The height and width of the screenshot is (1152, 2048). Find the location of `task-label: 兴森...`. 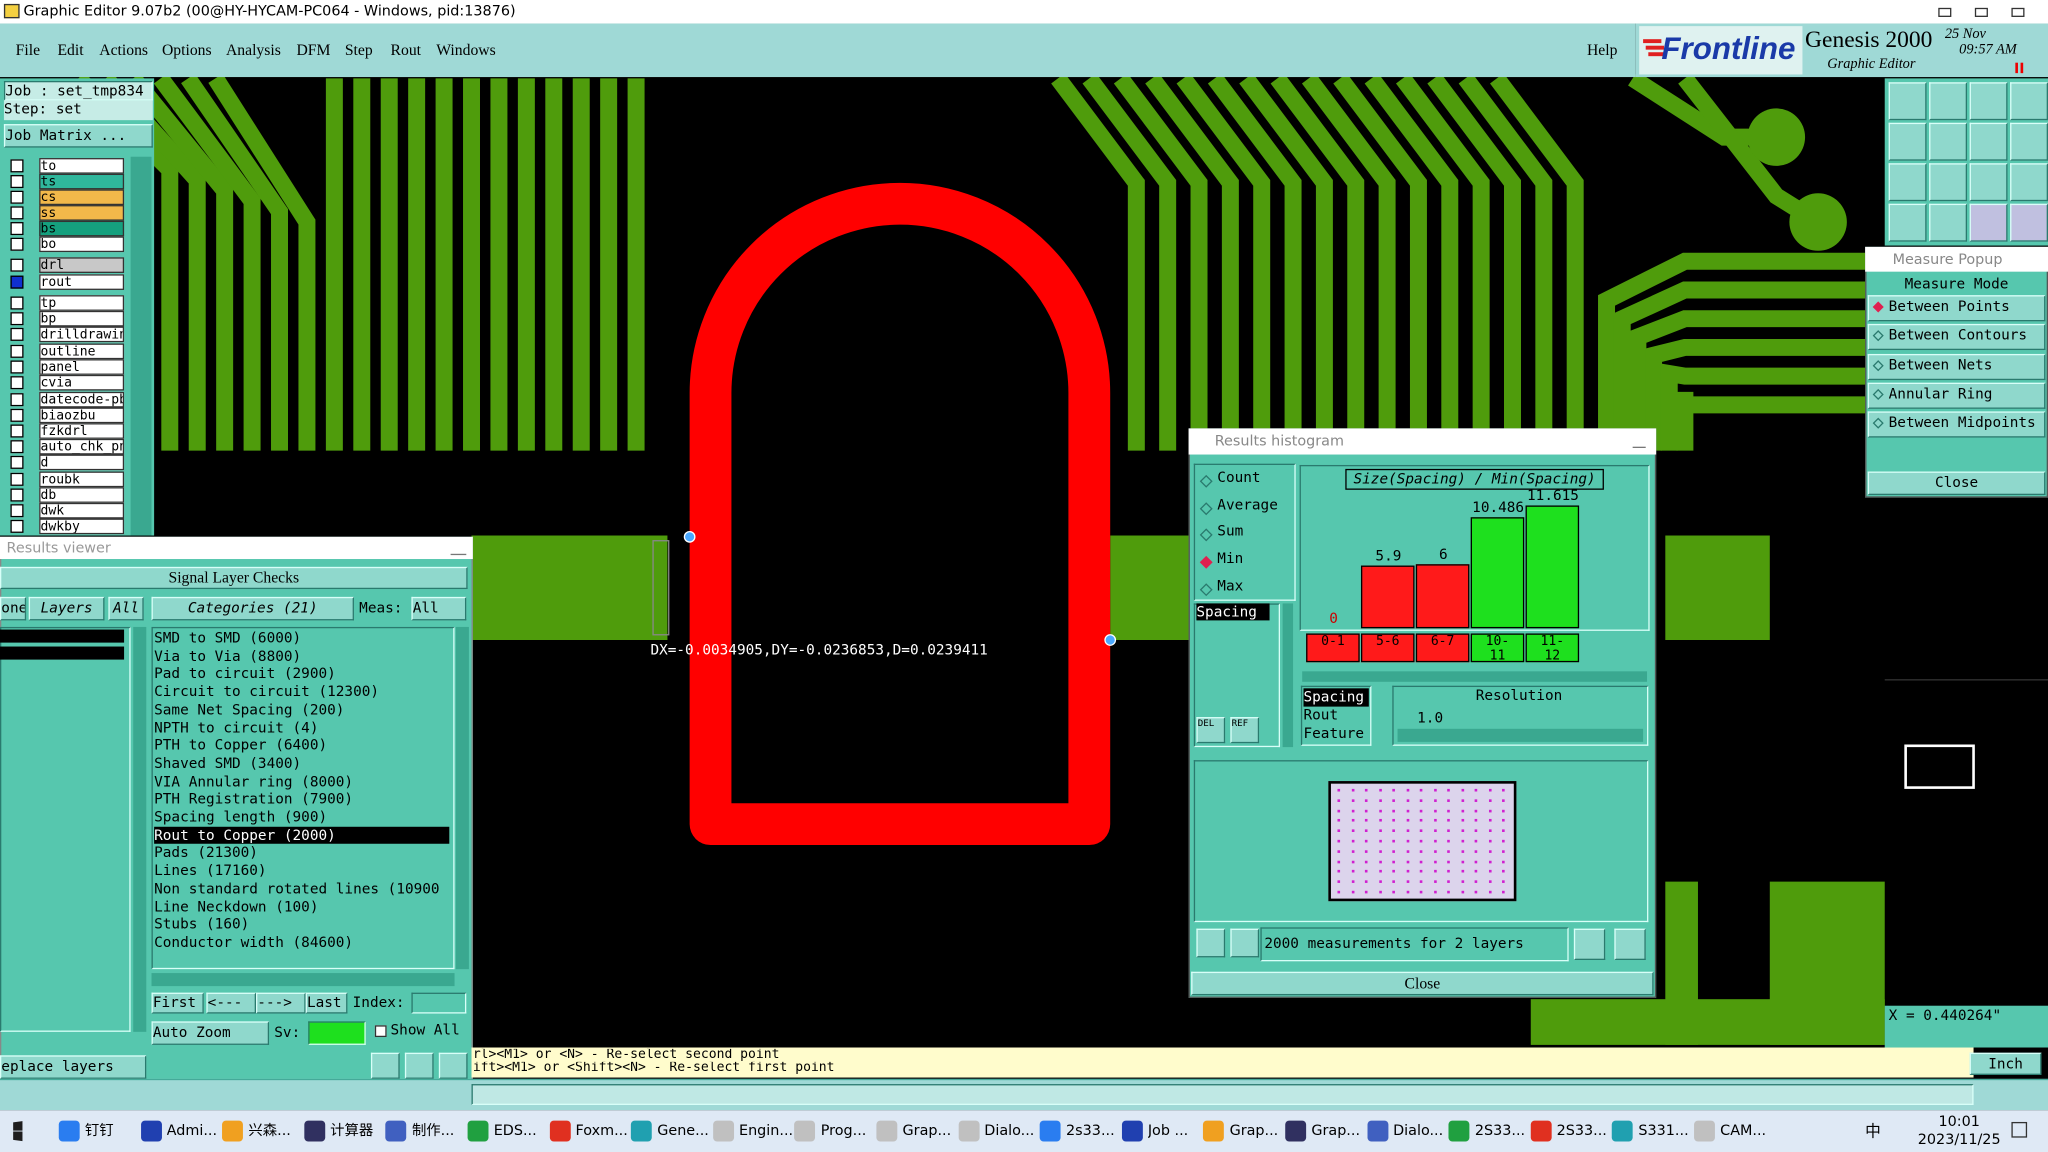

task-label: 兴森... is located at coordinates (269, 1130).